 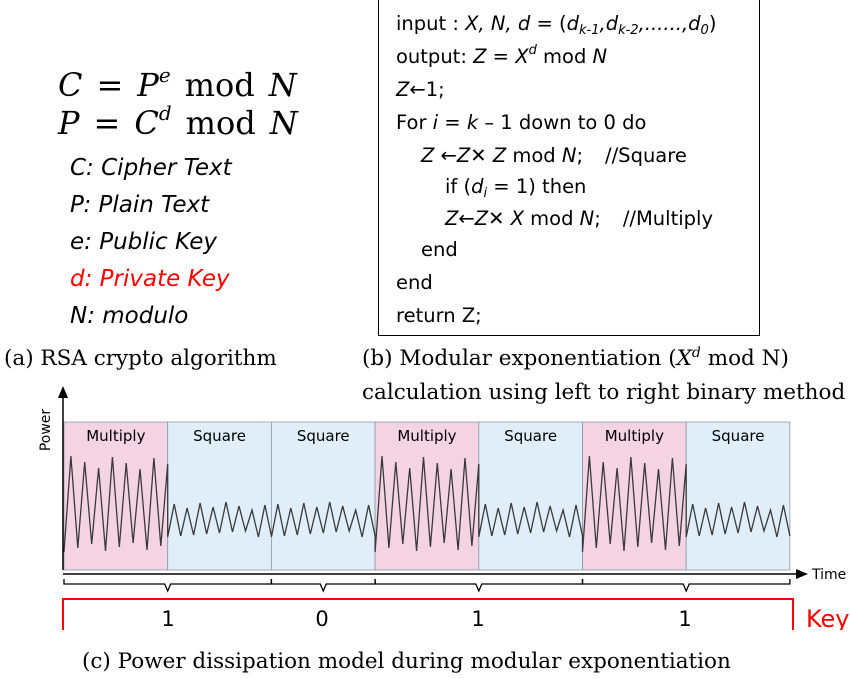 I want to click on code-if-line: if (di = 1) then, so click(x=516, y=188).